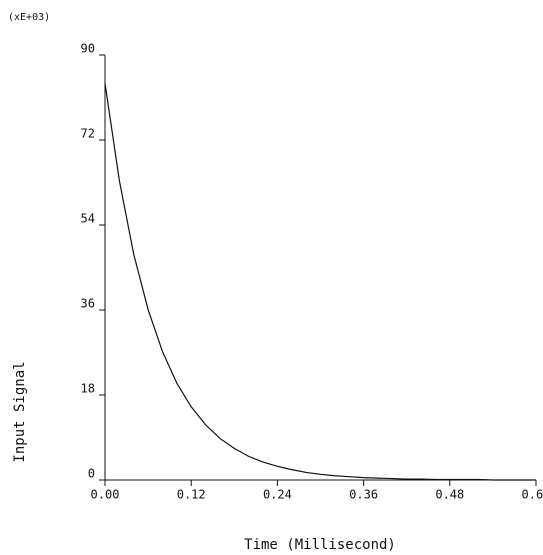 The width and height of the screenshot is (543, 555). What do you see at coordinates (449, 495) in the screenshot?
I see `x-tick-label: 0.48` at bounding box center [449, 495].